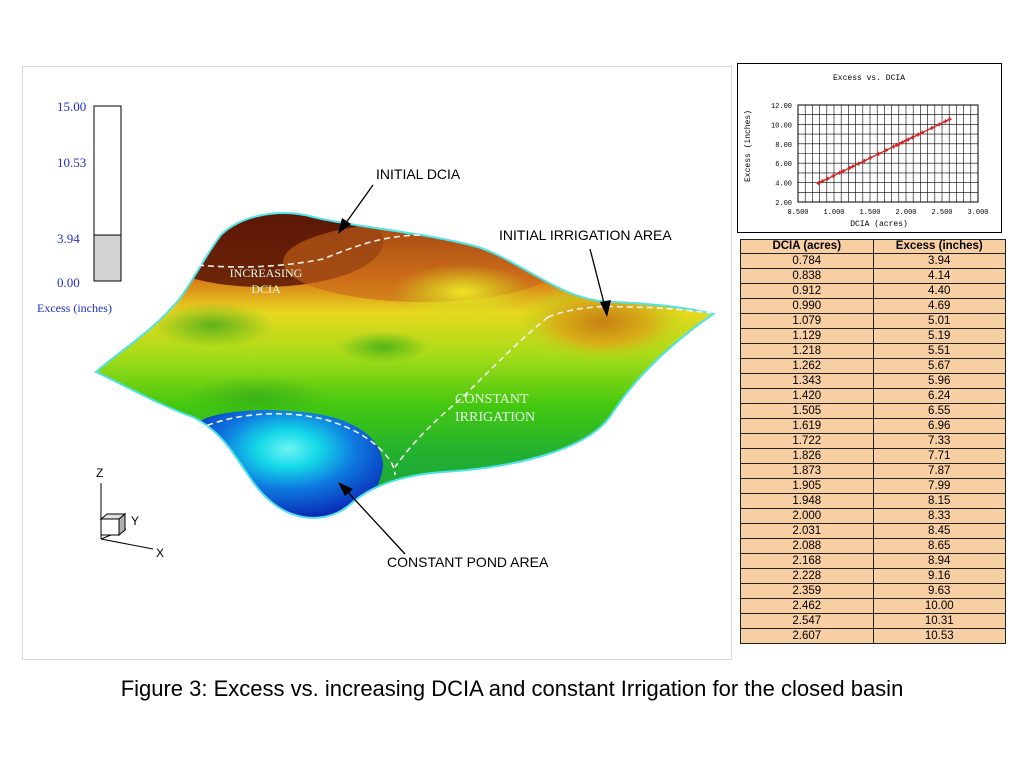 This screenshot has width=1024, height=768. What do you see at coordinates (939, 576) in the screenshot?
I see `table-cell-excess: 9.16` at bounding box center [939, 576].